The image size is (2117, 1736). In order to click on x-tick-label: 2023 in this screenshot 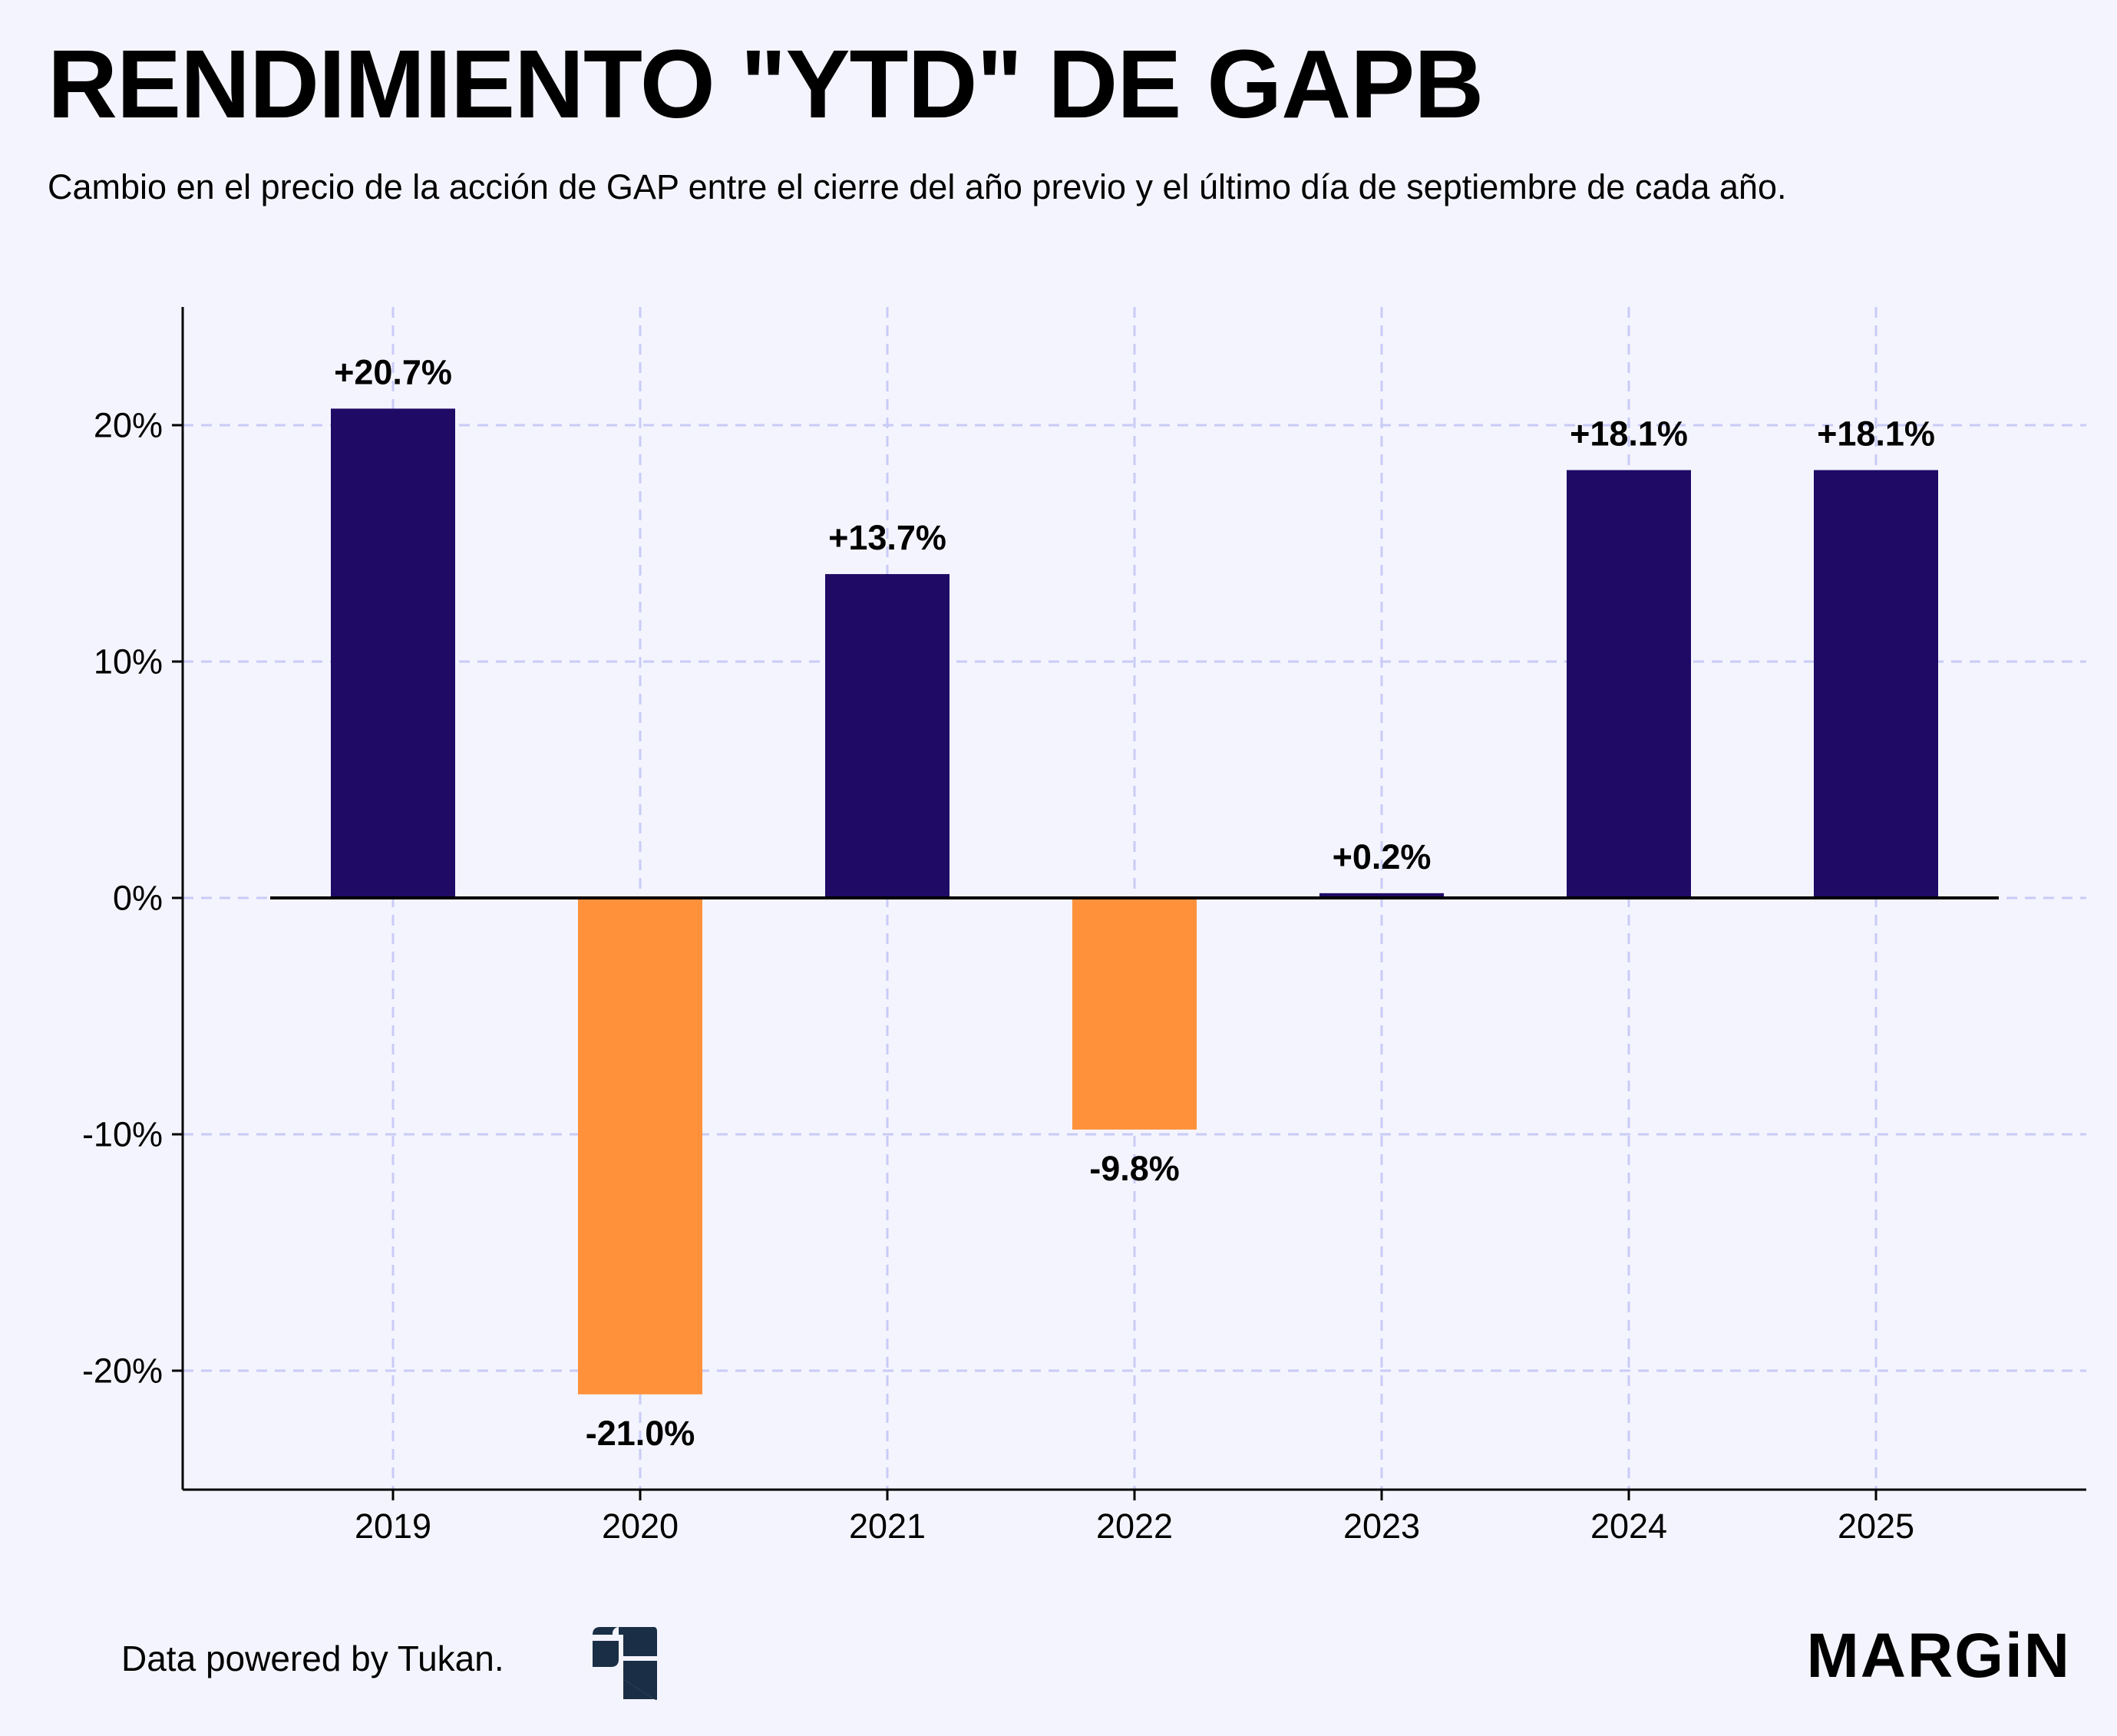, I will do `click(1381, 1526)`.